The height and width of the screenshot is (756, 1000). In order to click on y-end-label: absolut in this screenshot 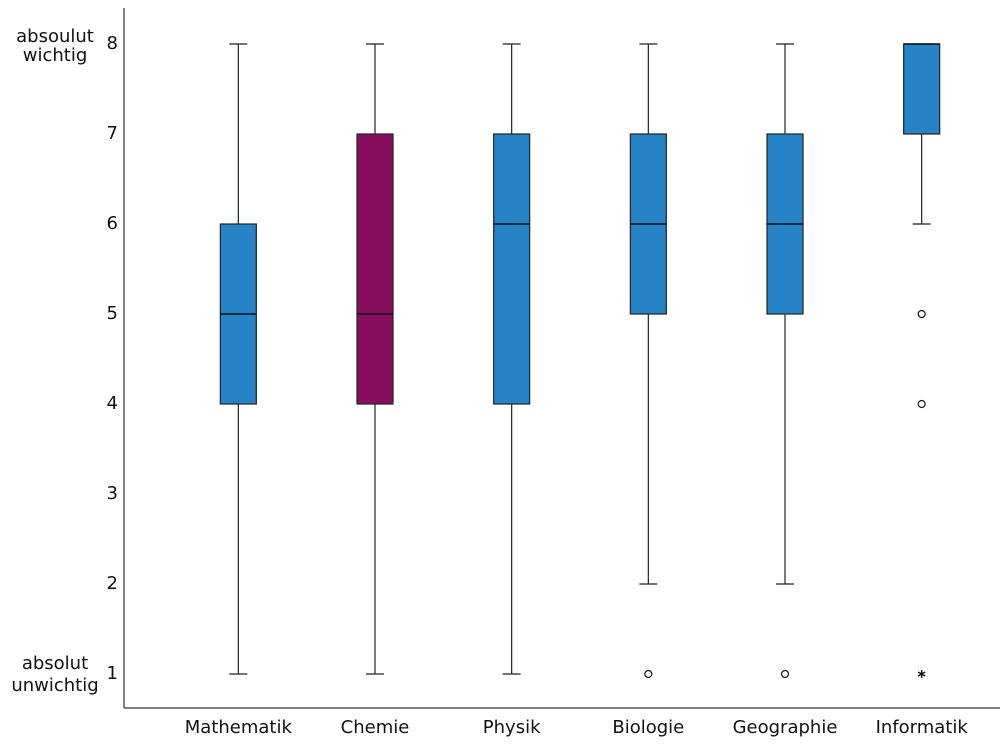, I will do `click(55, 663)`.